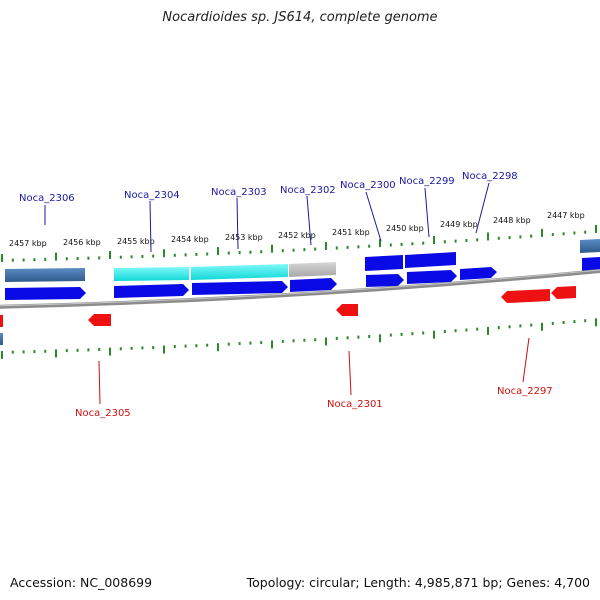  Describe the element at coordinates (355, 404) in the screenshot. I see `gene-label: Noca_2301` at that location.